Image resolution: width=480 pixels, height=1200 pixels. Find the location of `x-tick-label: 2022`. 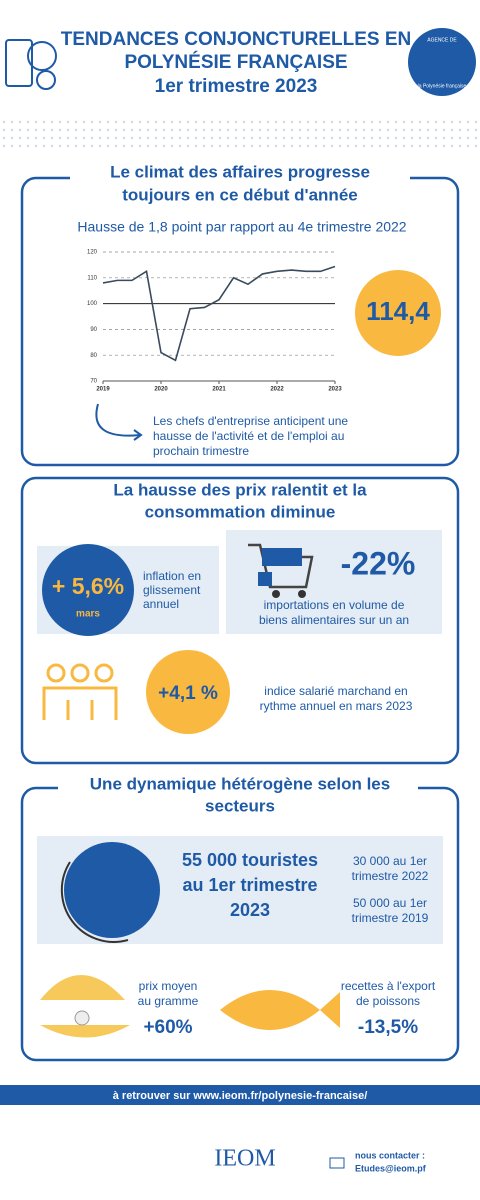

x-tick-label: 2022 is located at coordinates (277, 390).